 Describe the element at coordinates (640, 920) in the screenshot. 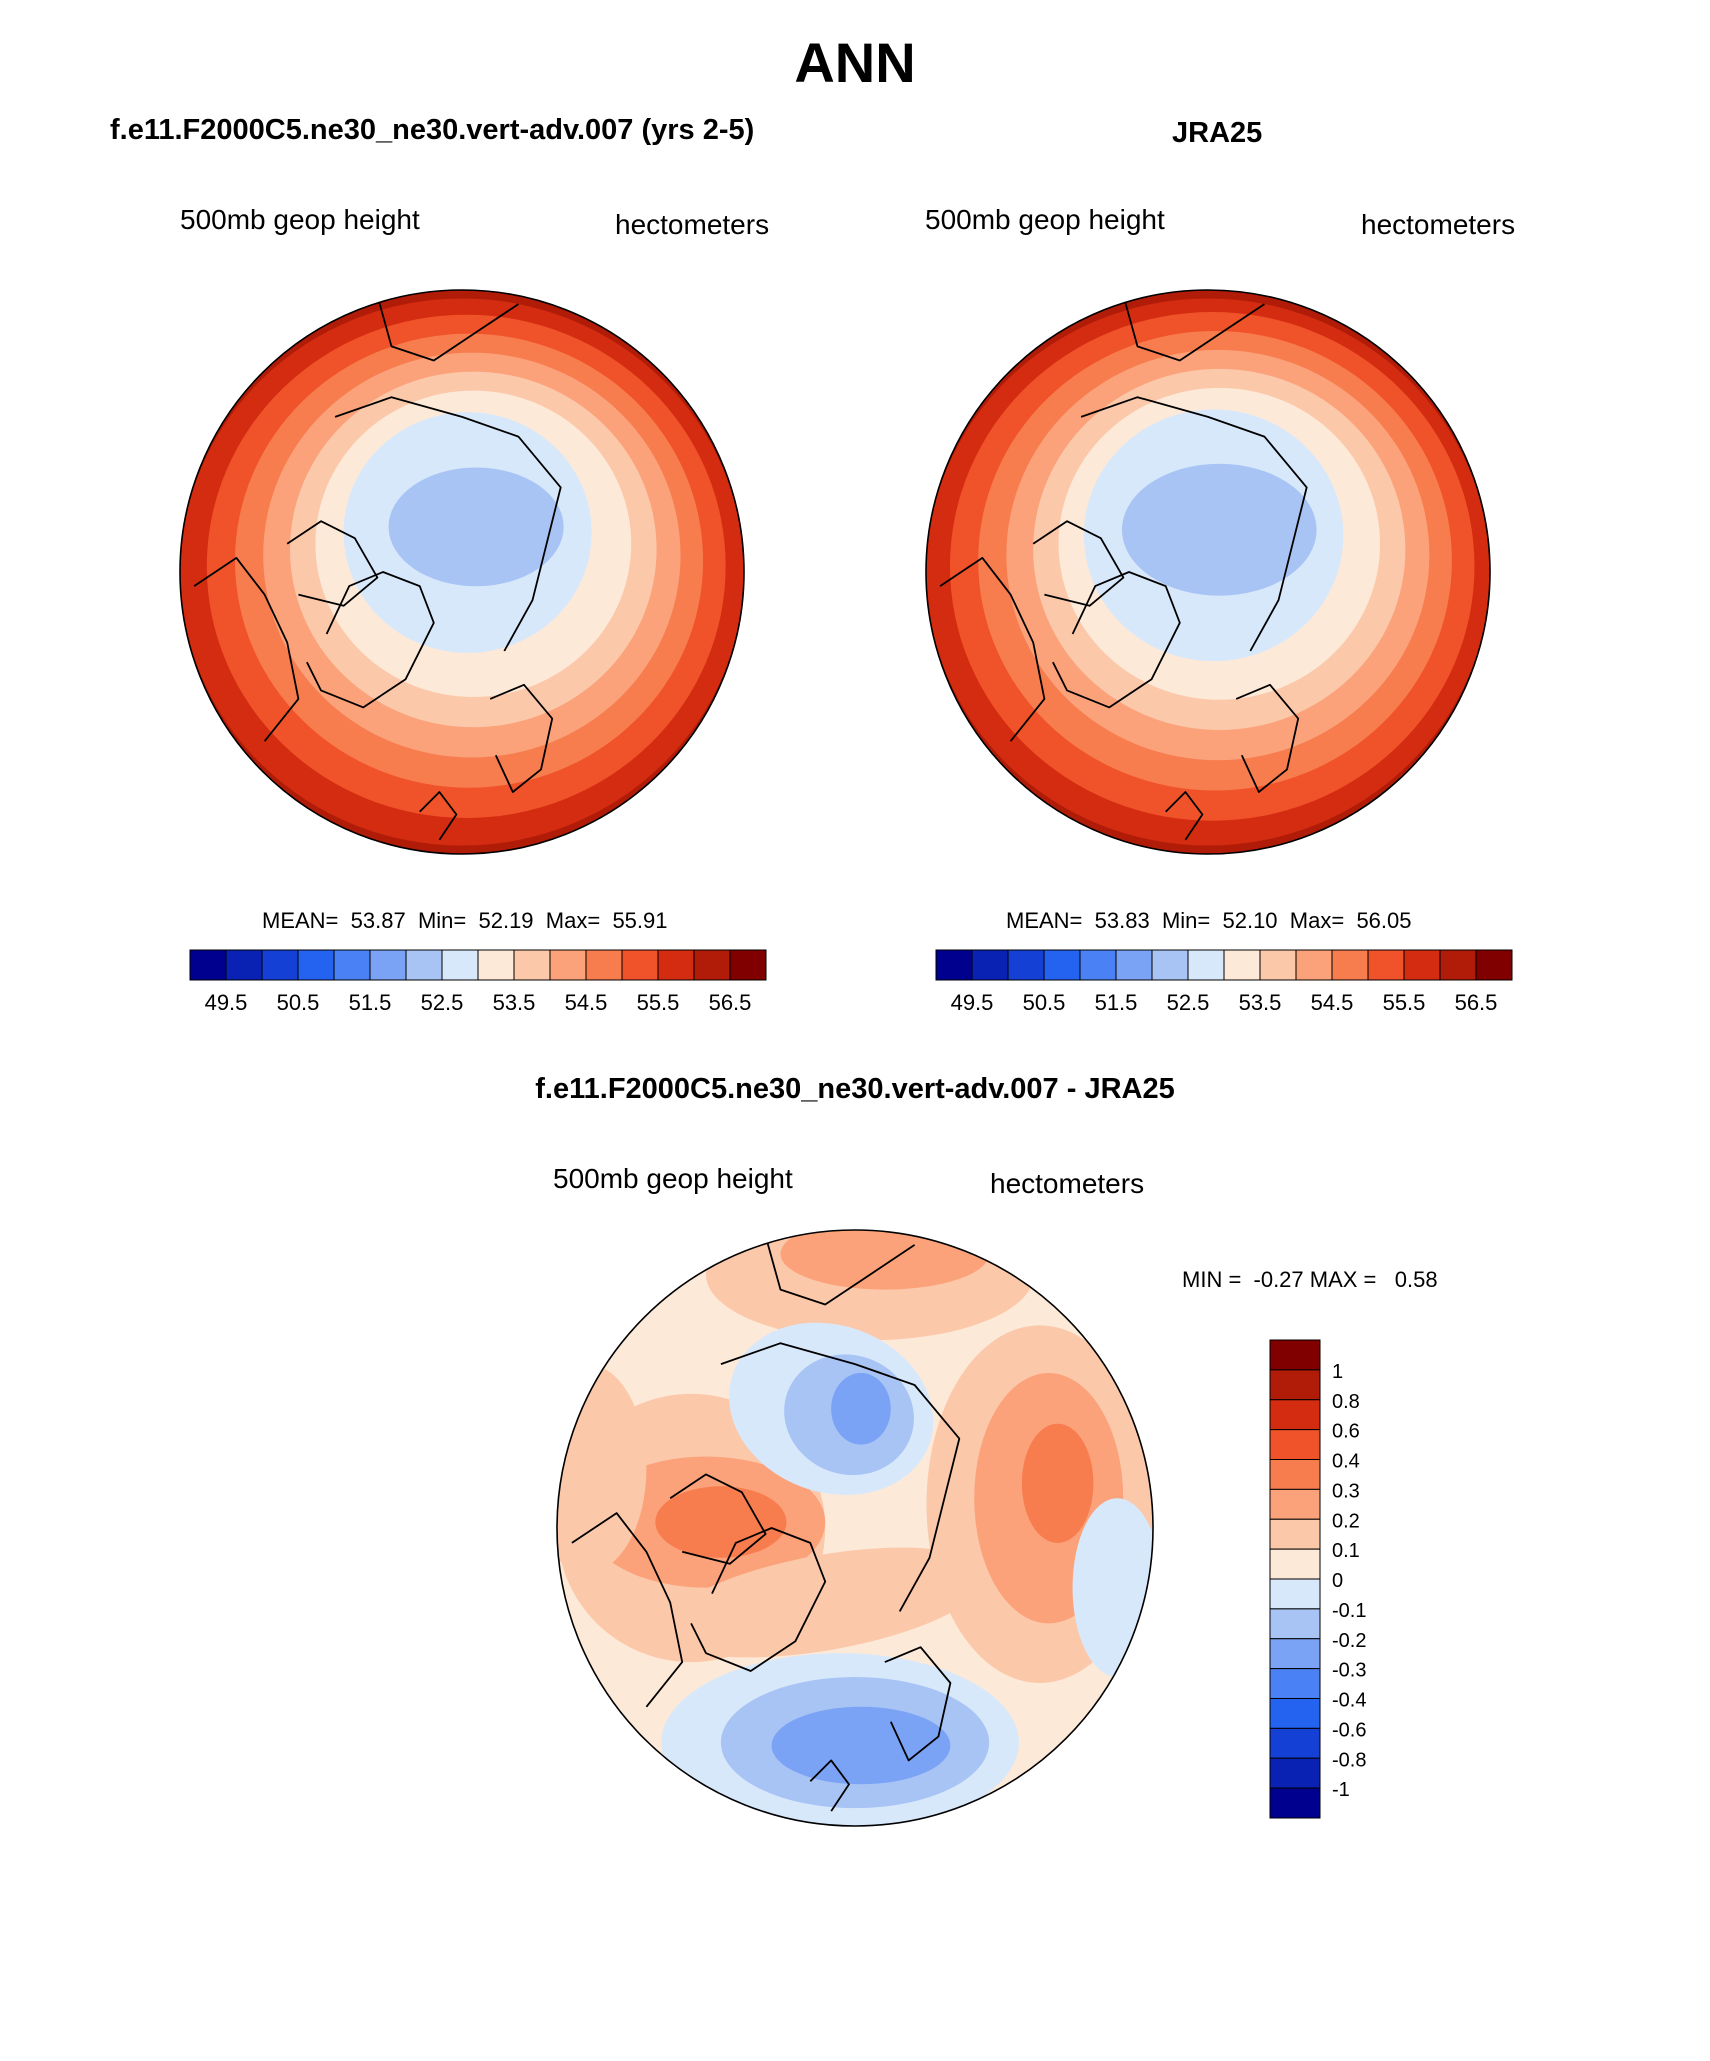

I see `model-max-value: 55.91` at that location.